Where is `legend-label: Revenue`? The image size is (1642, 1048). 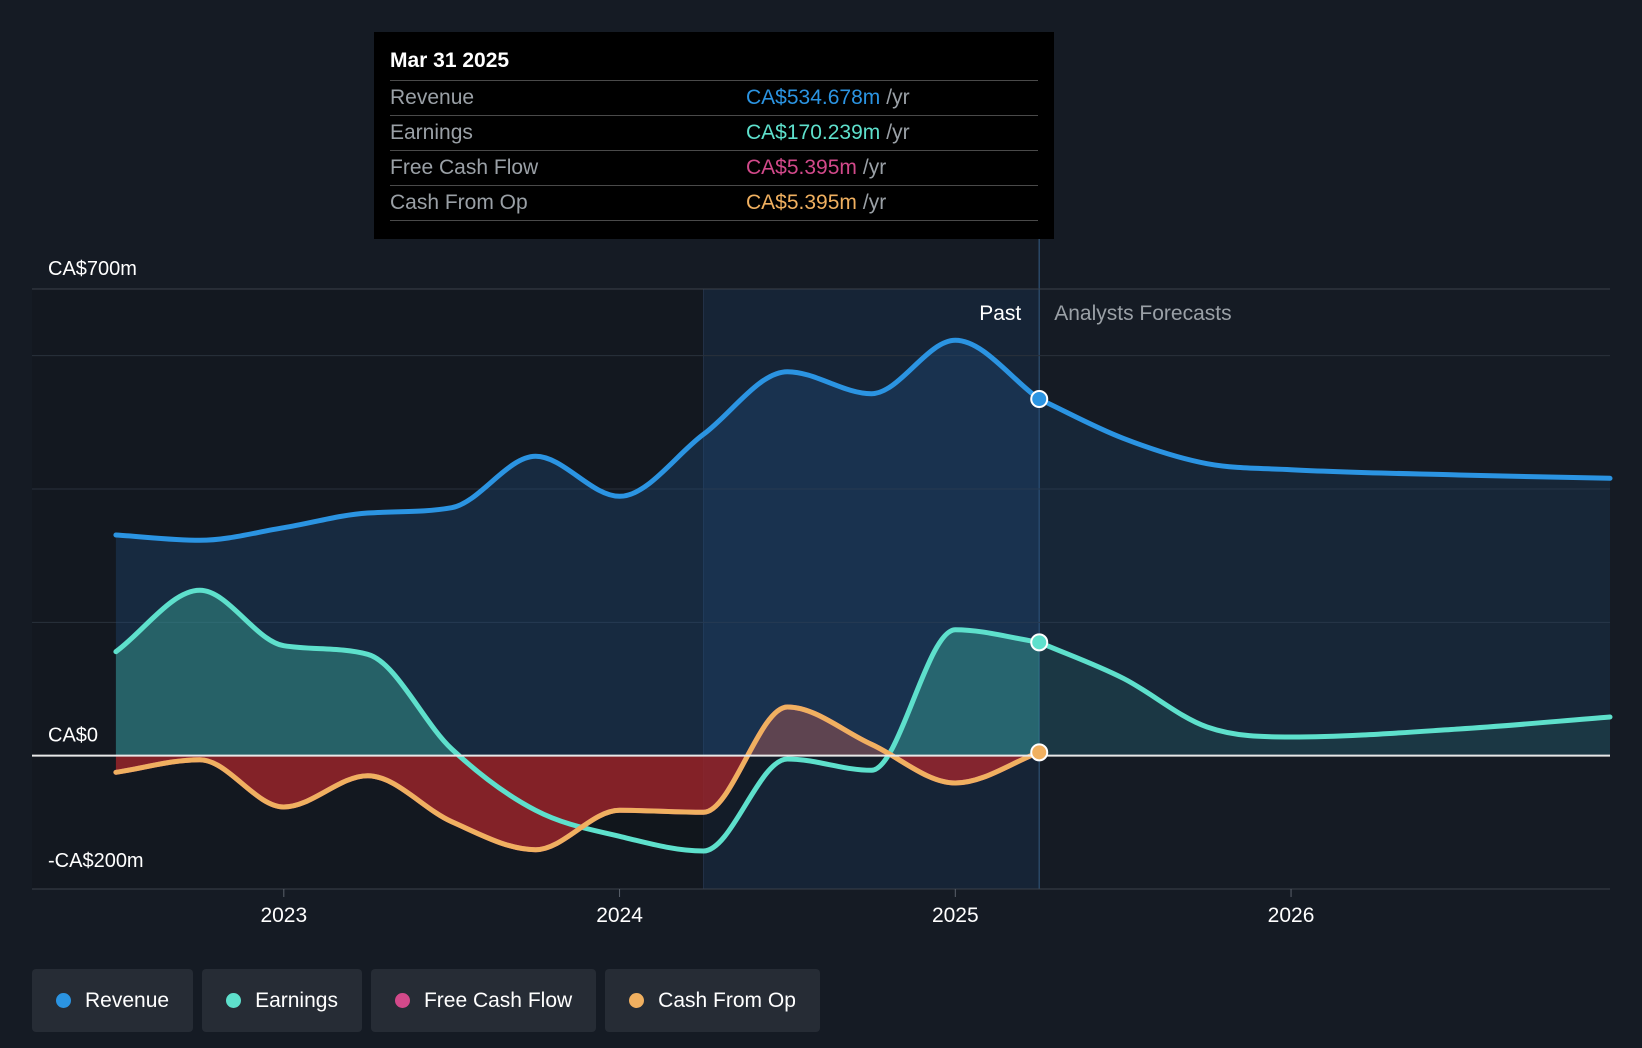 legend-label: Revenue is located at coordinates (127, 1000).